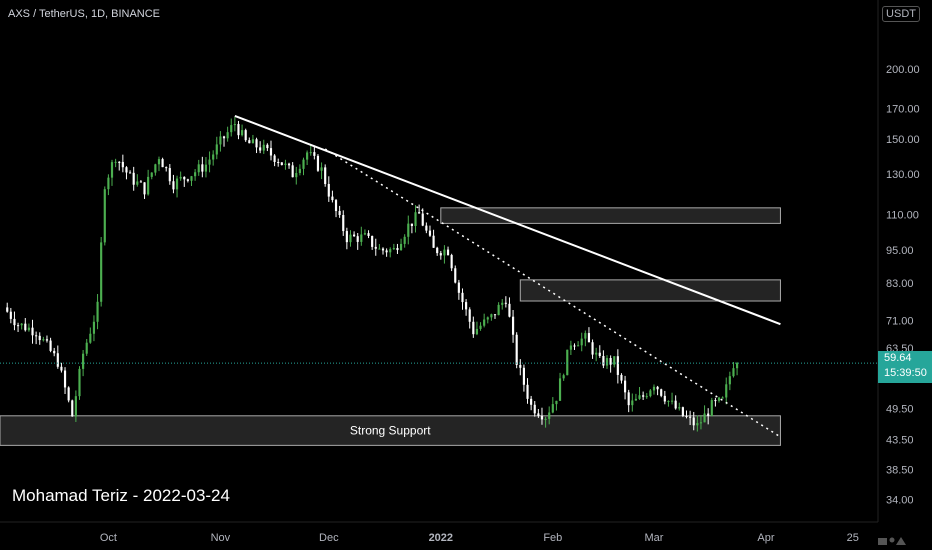 This screenshot has height=550, width=932. I want to click on currency-button: USDT, so click(901, 14).